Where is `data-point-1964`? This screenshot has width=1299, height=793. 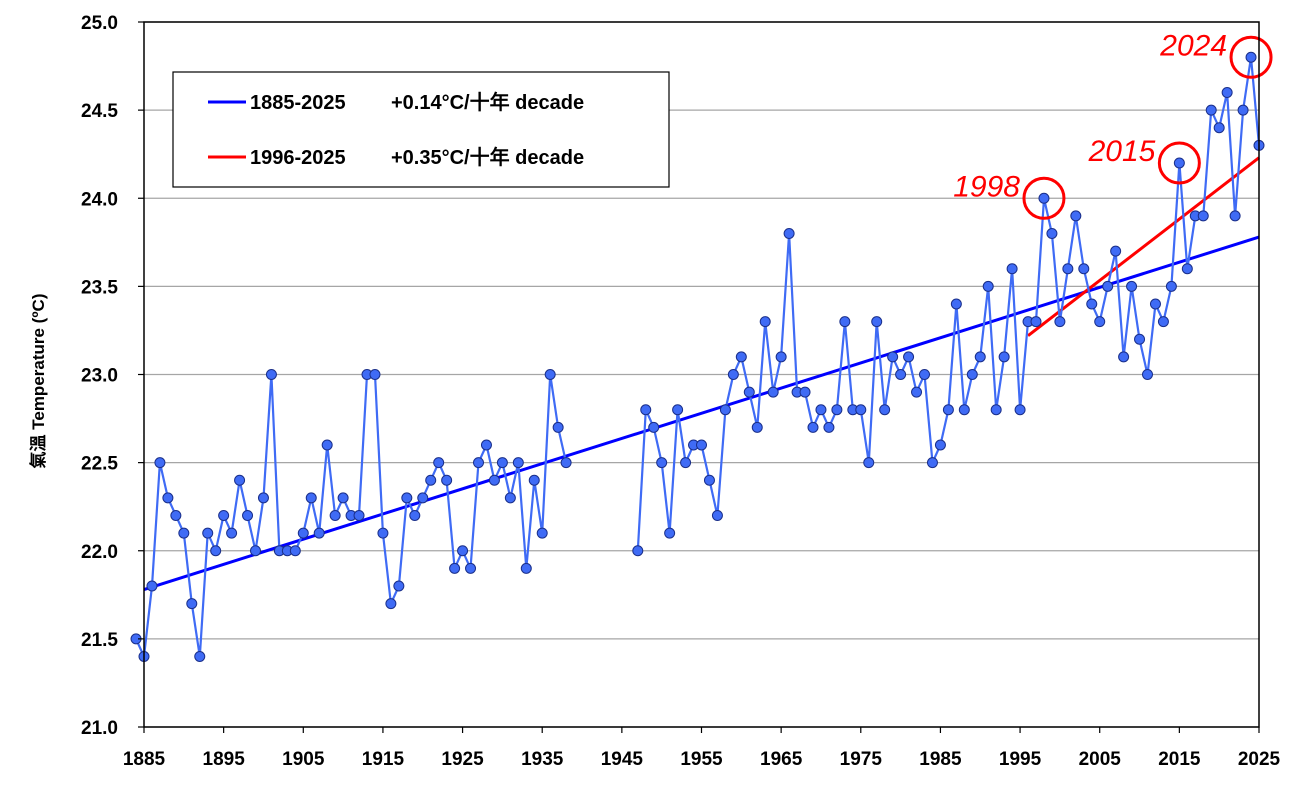
data-point-1964 is located at coordinates (773, 392).